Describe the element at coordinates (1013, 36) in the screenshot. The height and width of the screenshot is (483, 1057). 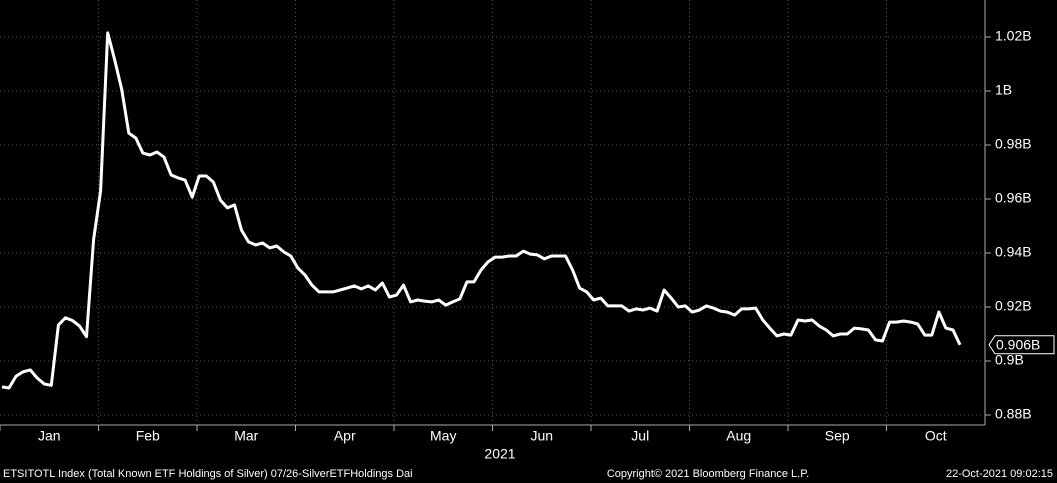
I see `y-tick-label: 1.02B` at that location.